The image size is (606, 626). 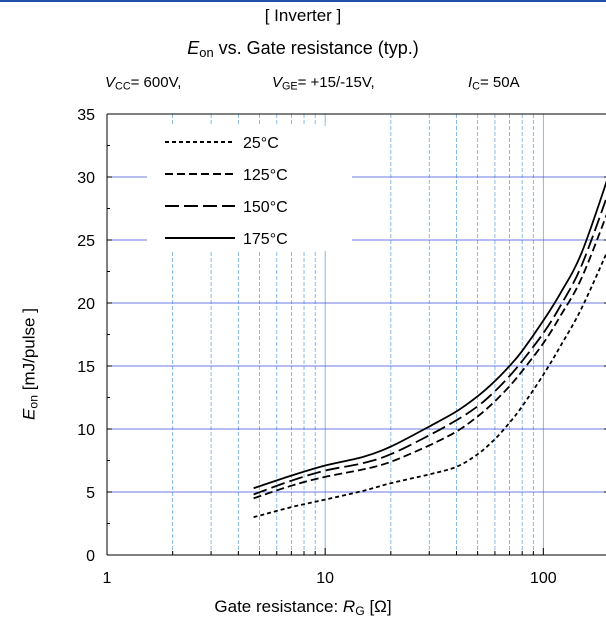 I want to click on y-axis-unit: [mJ/pulse ], so click(x=29, y=351).